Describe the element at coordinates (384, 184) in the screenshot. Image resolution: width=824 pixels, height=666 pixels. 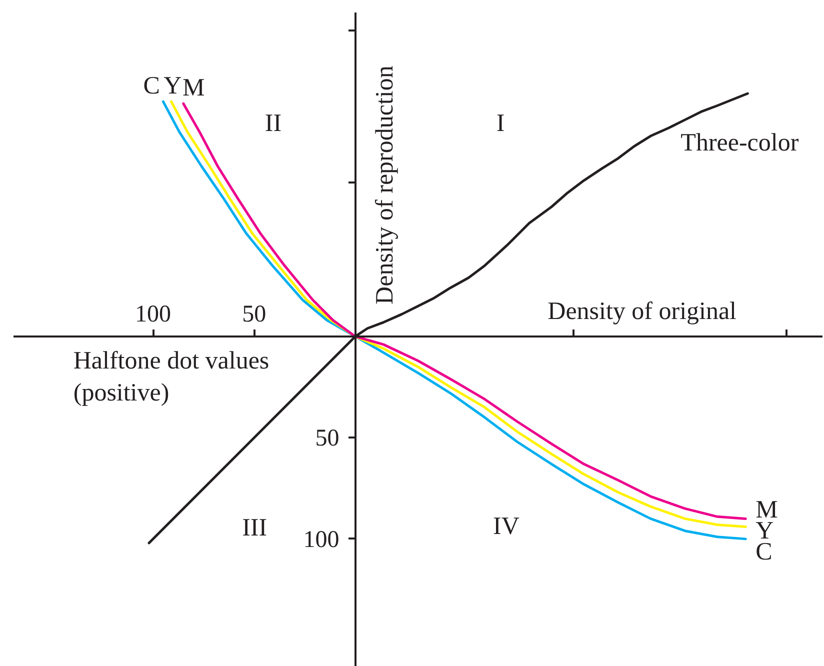
I see `y-axis-title: Density of reproduction` at that location.